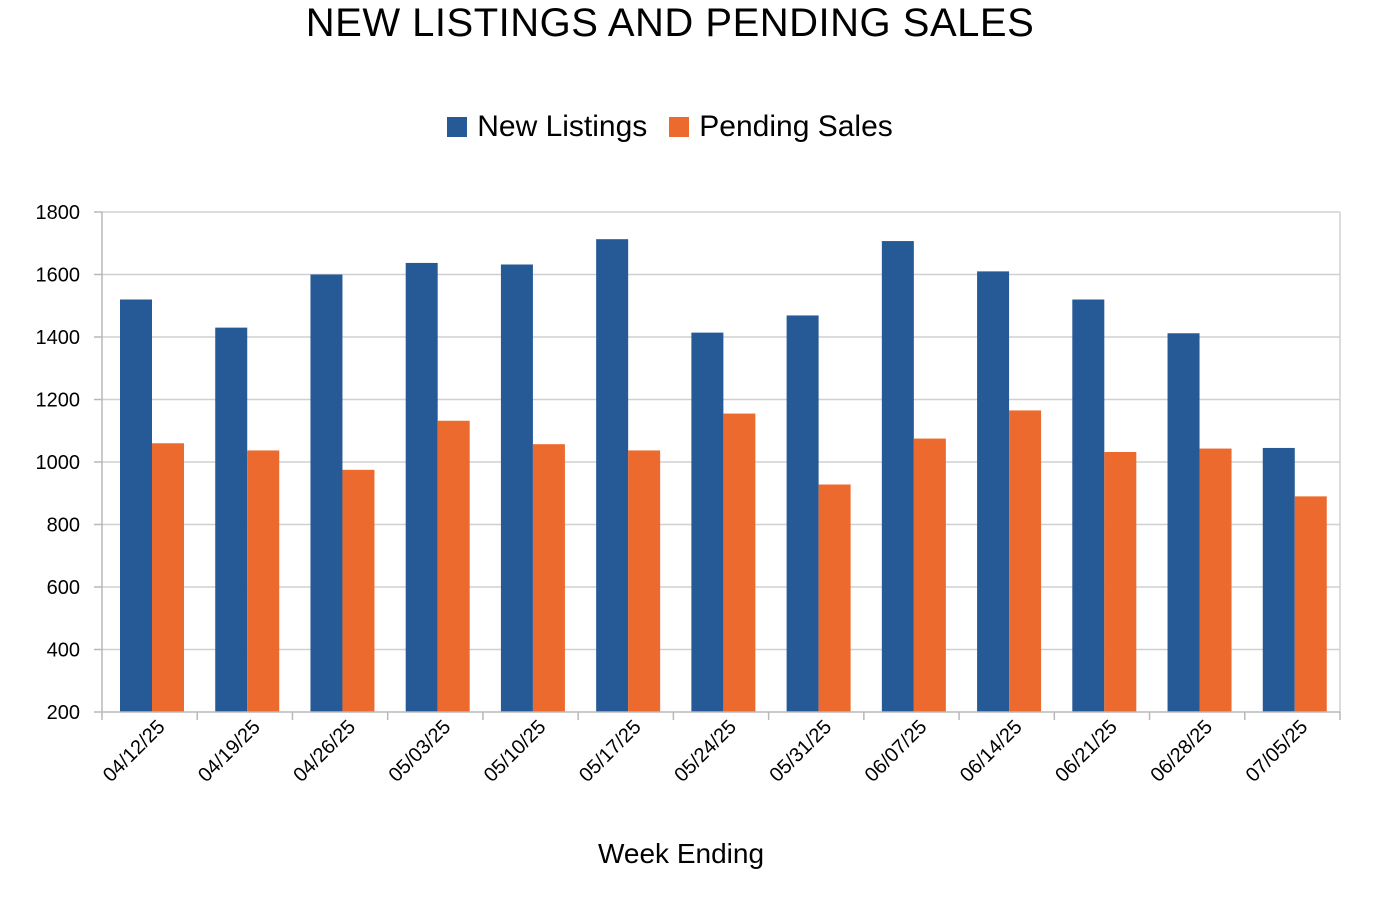 The image size is (1380, 900). What do you see at coordinates (63, 526) in the screenshot?
I see `y-tick-label-800: 800` at bounding box center [63, 526].